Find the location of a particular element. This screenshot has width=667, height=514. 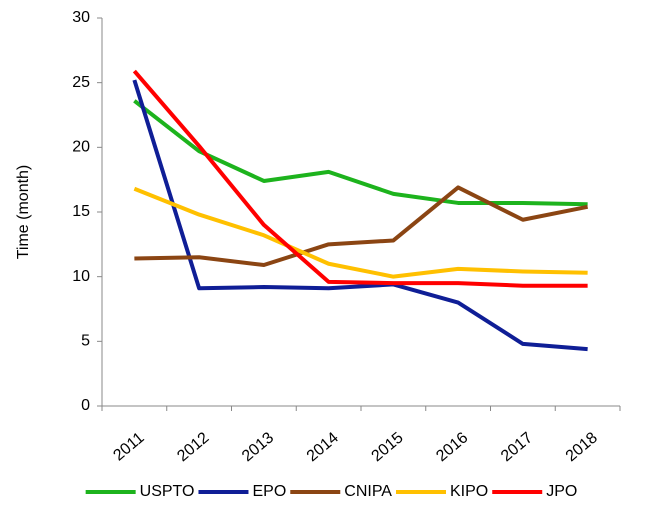

y-tick-label: 15 is located at coordinates (81, 211).